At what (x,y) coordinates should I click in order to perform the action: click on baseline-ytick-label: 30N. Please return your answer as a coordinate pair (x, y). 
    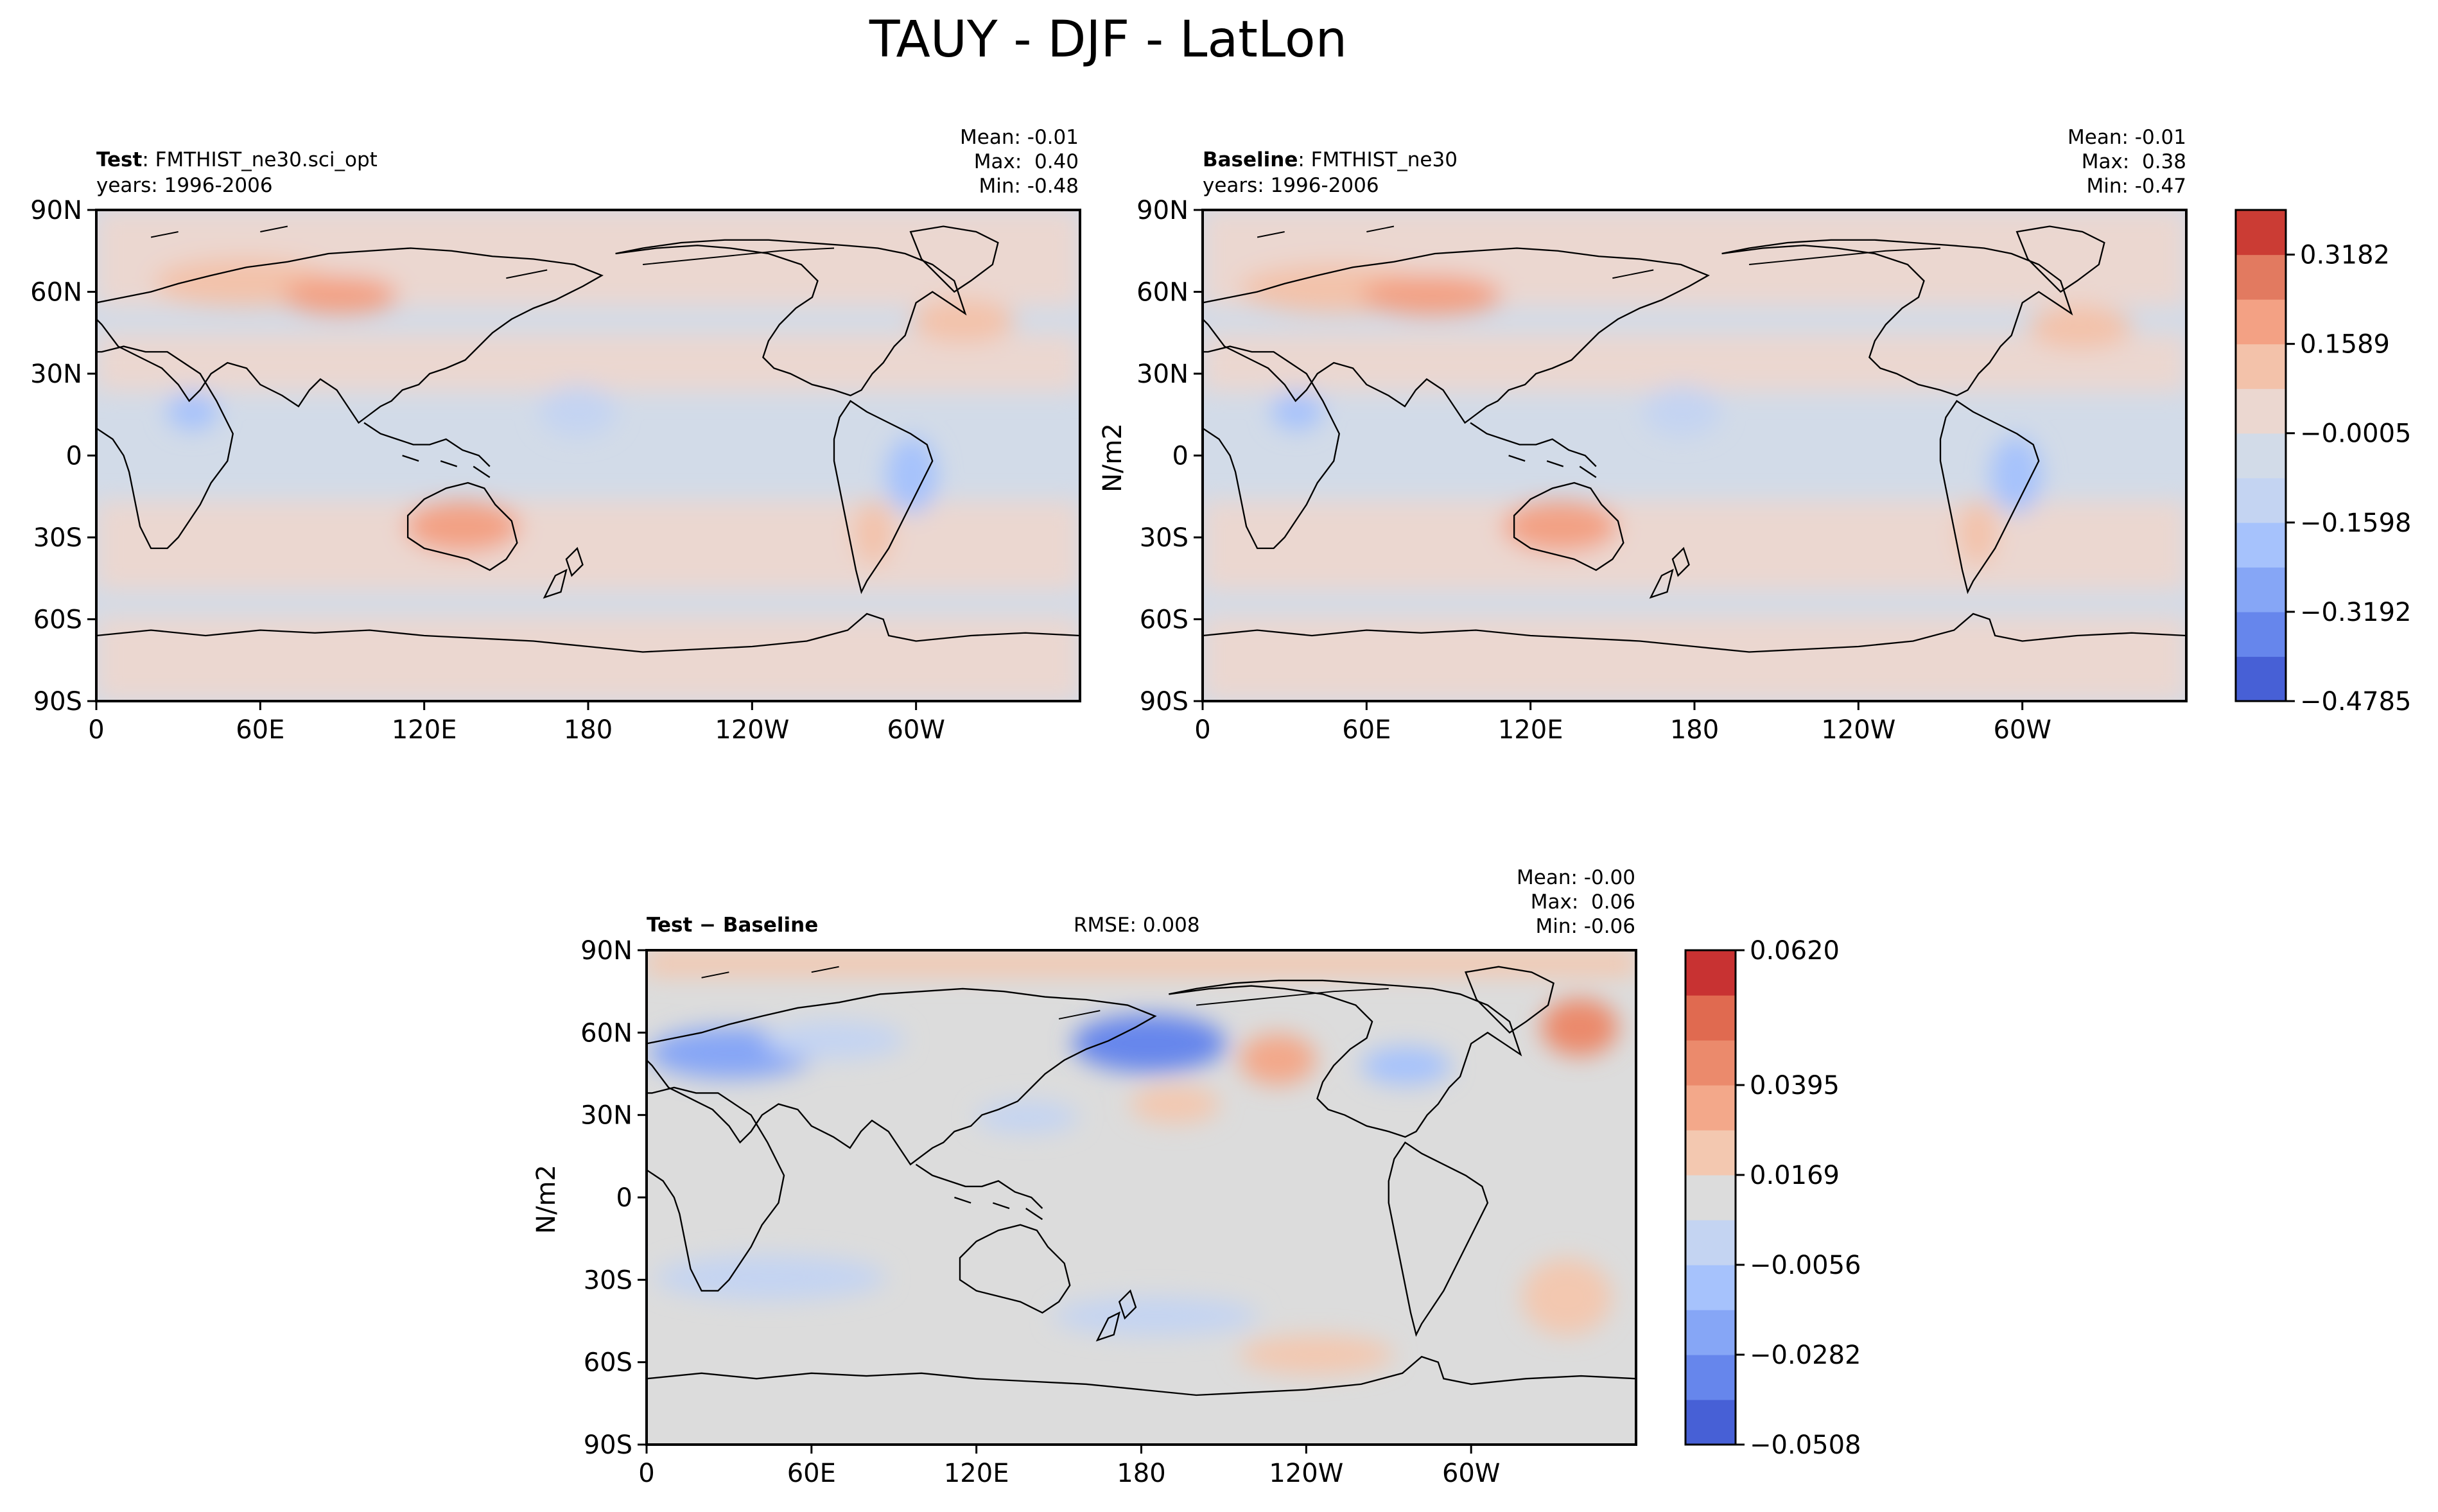
    Looking at the image, I should click on (1162, 374).